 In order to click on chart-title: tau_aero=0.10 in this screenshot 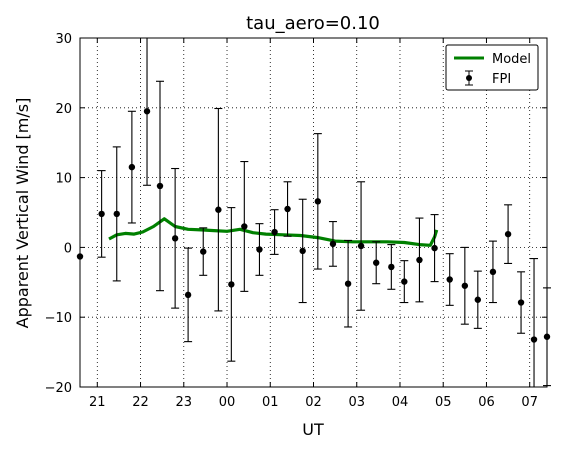, I will do `click(313, 23)`.